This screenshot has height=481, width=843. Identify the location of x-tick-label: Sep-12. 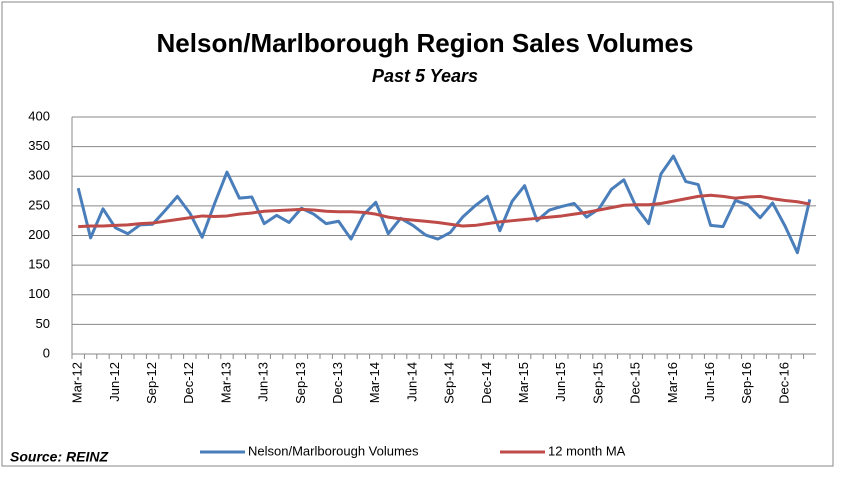
(151, 383).